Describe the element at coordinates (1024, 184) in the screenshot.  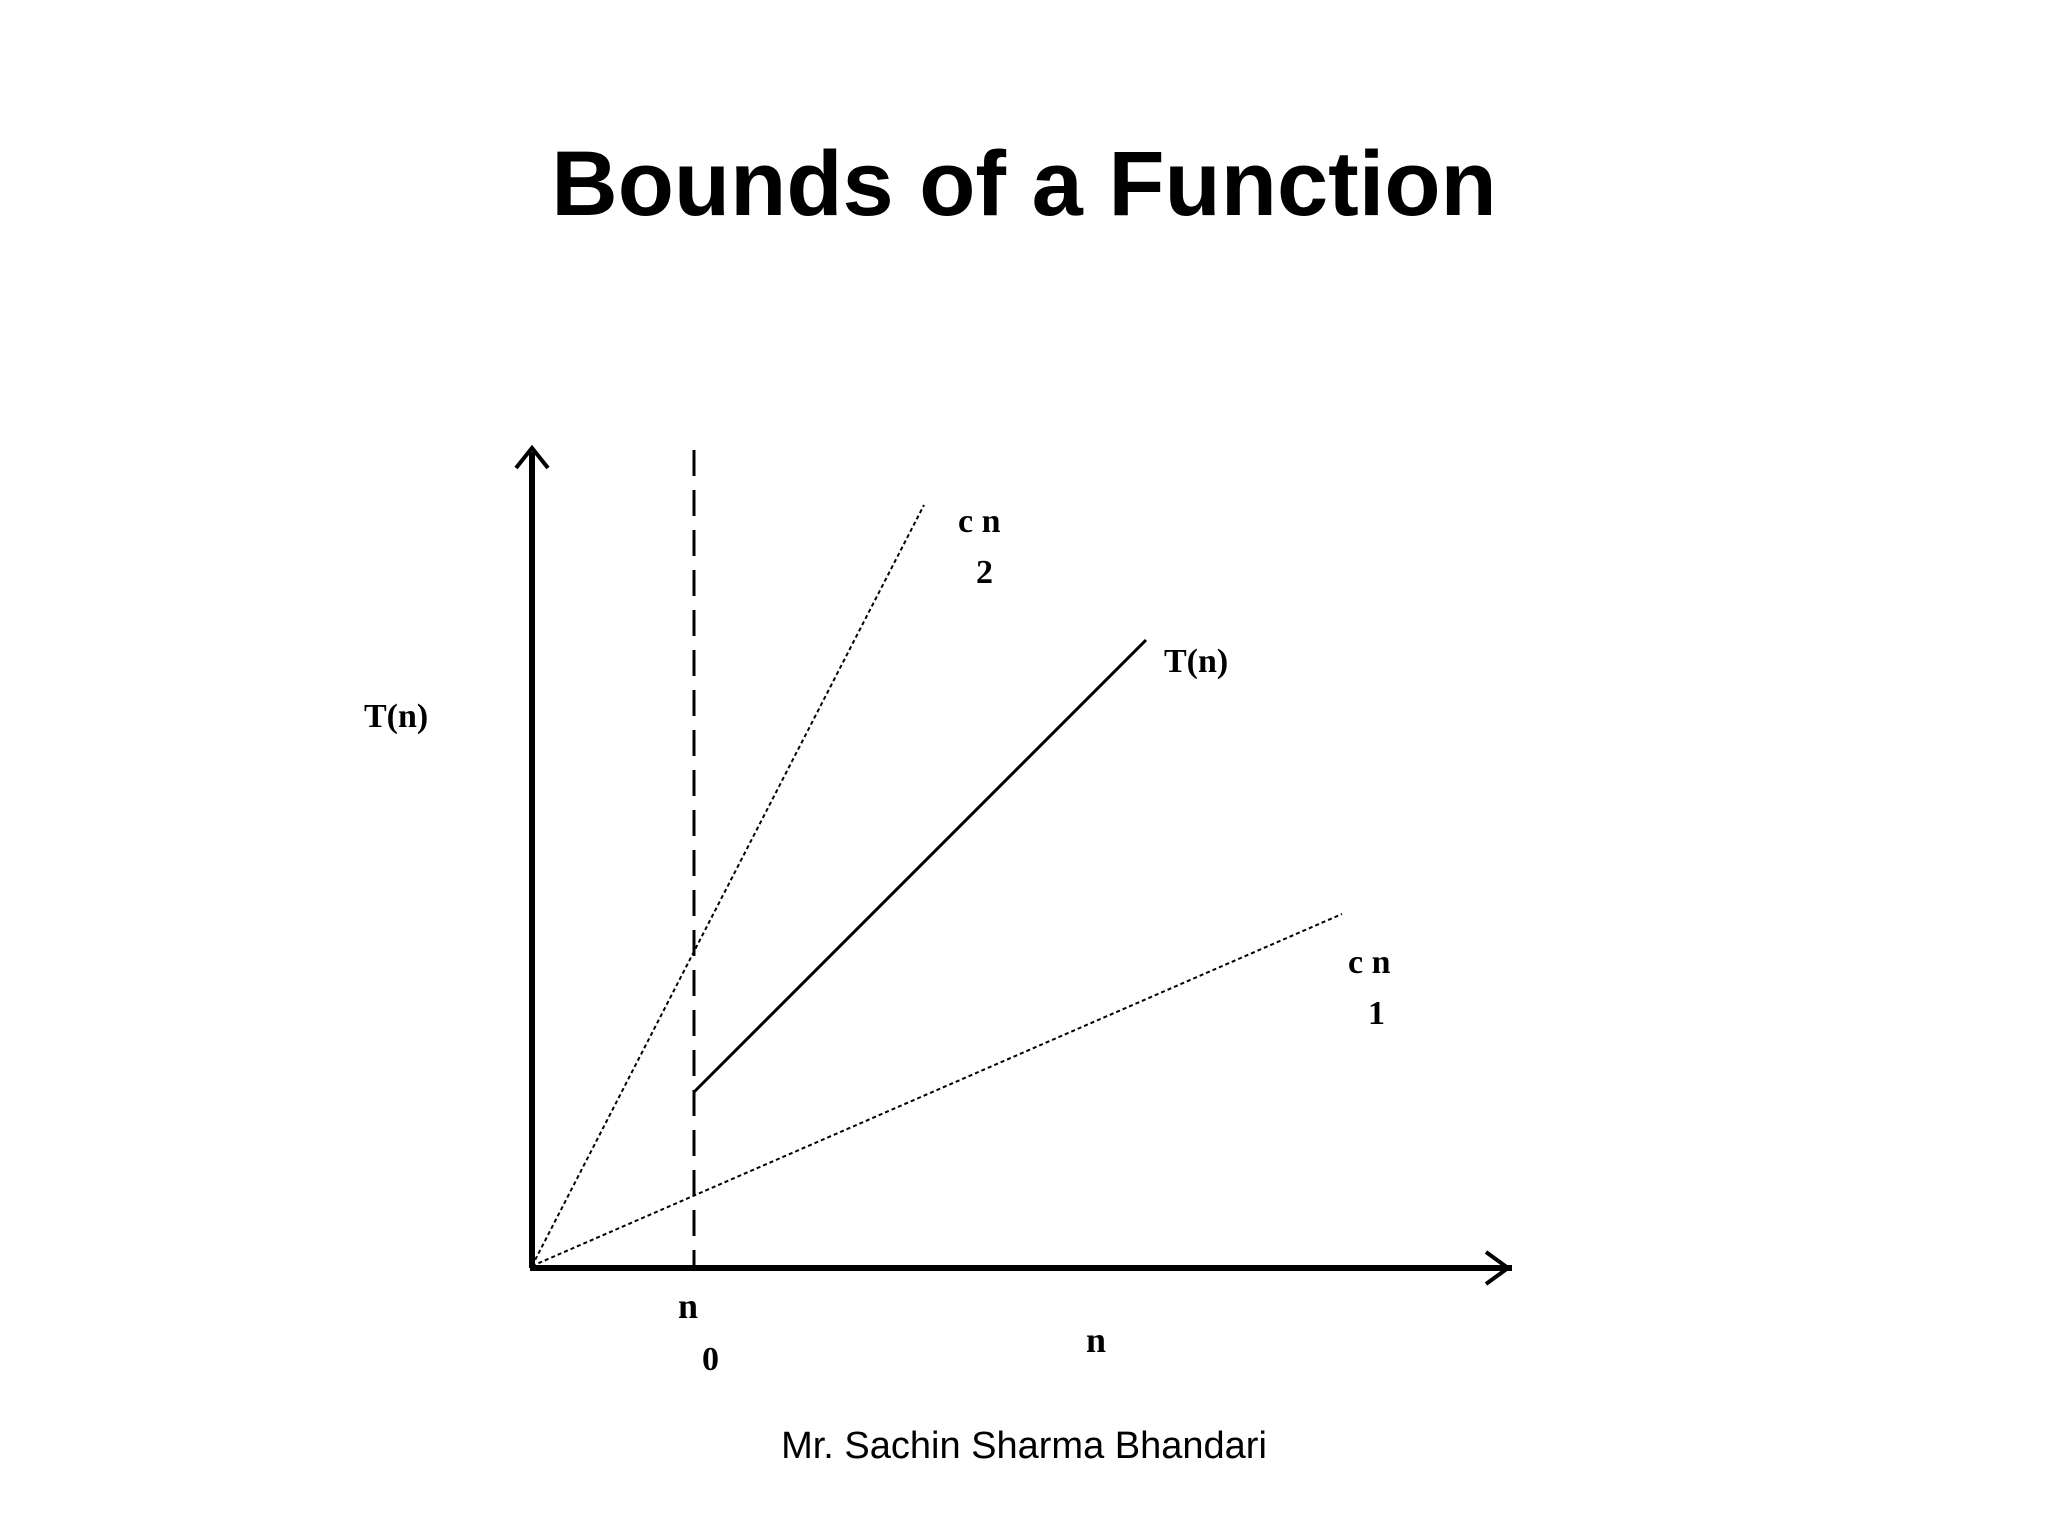
I see `slide-title: Bounds of a Function` at that location.